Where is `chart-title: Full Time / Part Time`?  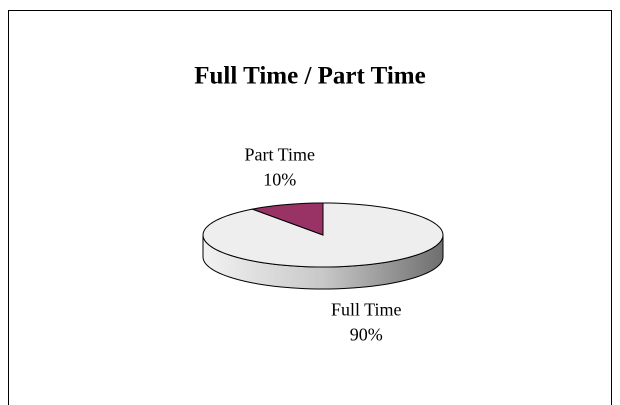
chart-title: Full Time / Part Time is located at coordinates (309, 76).